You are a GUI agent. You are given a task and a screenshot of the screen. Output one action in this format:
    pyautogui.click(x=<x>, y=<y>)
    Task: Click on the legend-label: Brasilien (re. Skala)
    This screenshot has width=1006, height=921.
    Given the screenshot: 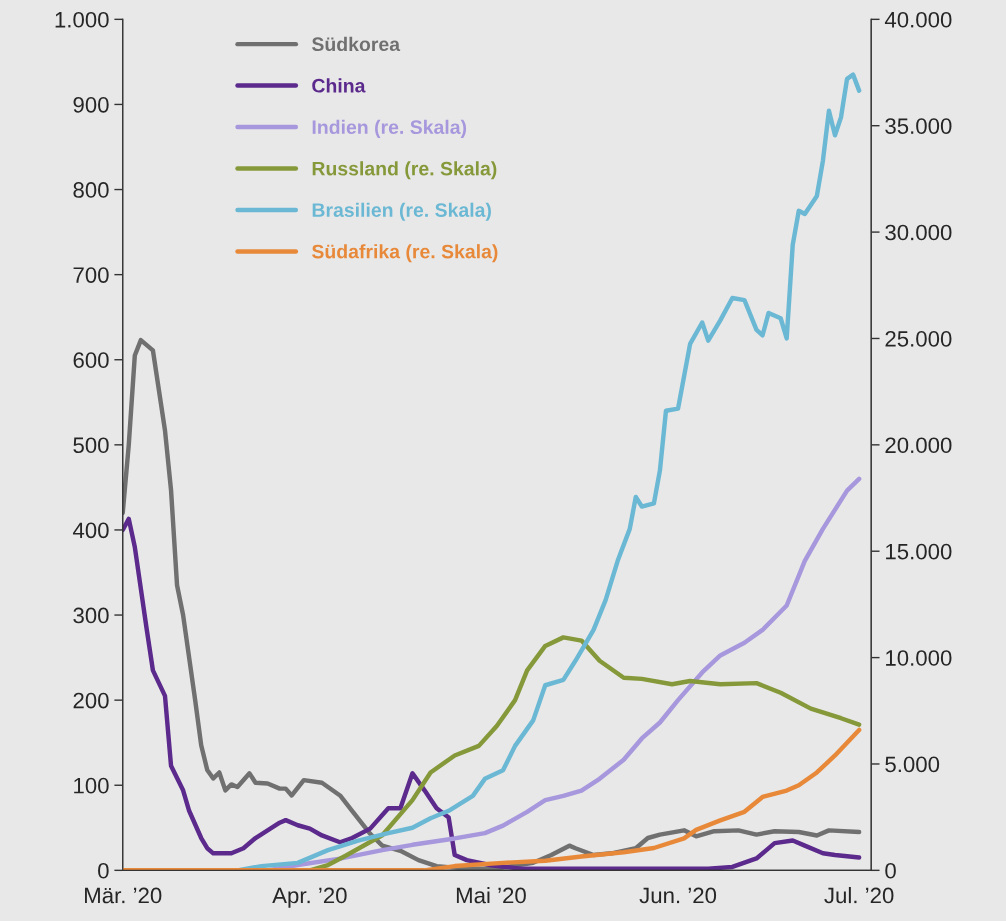 What is the action you would take?
    pyautogui.click(x=401, y=211)
    